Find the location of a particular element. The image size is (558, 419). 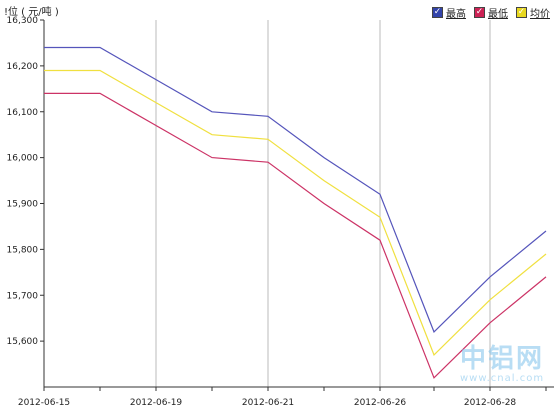

watermark: 中铝网 www.cnal.com is located at coordinates (502, 365).